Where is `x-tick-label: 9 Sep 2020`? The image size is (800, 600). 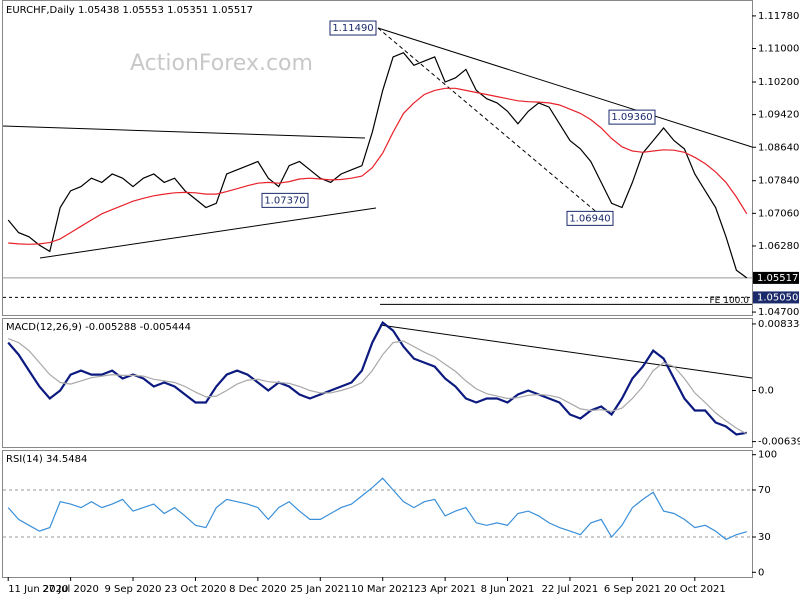 x-tick-label: 9 Sep 2020 is located at coordinates (133, 589).